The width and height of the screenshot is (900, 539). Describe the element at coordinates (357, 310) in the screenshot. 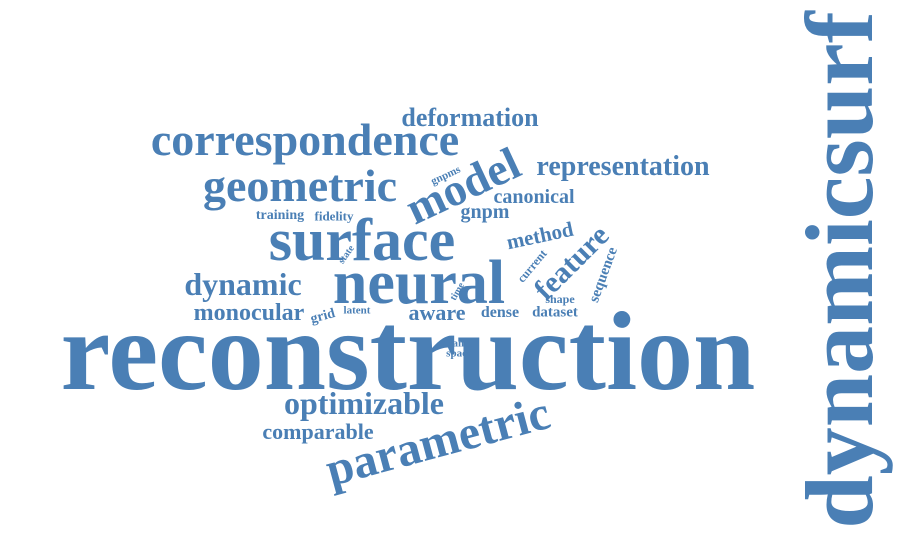

I see `word-latent: latent` at that location.